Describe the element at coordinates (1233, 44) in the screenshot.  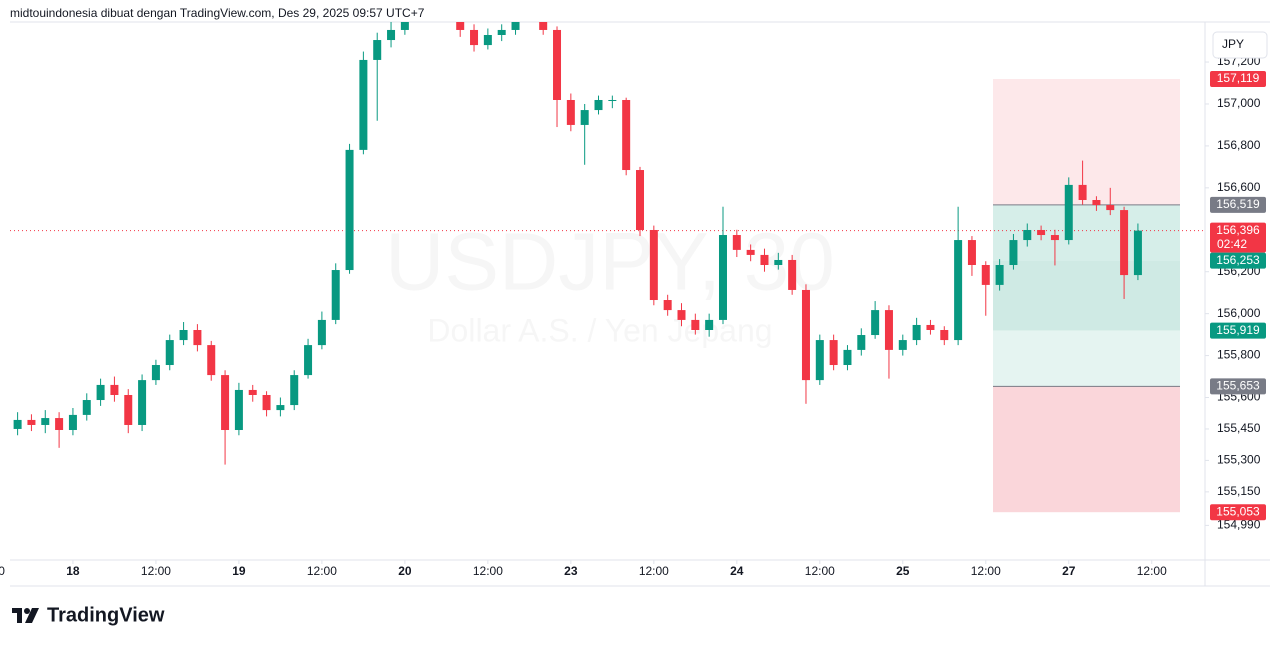
I see `currency-label: JPY` at that location.